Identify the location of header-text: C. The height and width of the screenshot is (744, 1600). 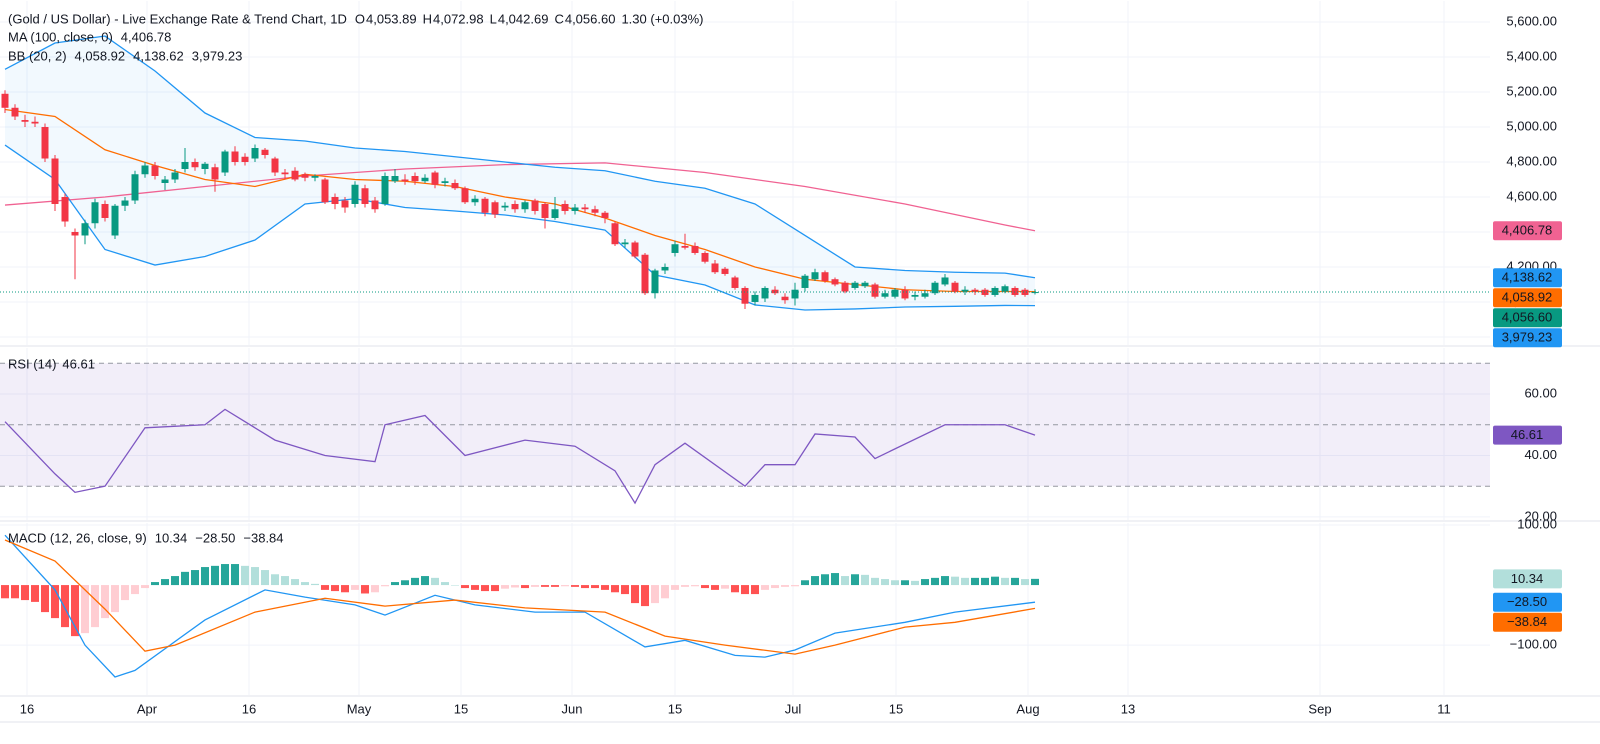
(558, 18).